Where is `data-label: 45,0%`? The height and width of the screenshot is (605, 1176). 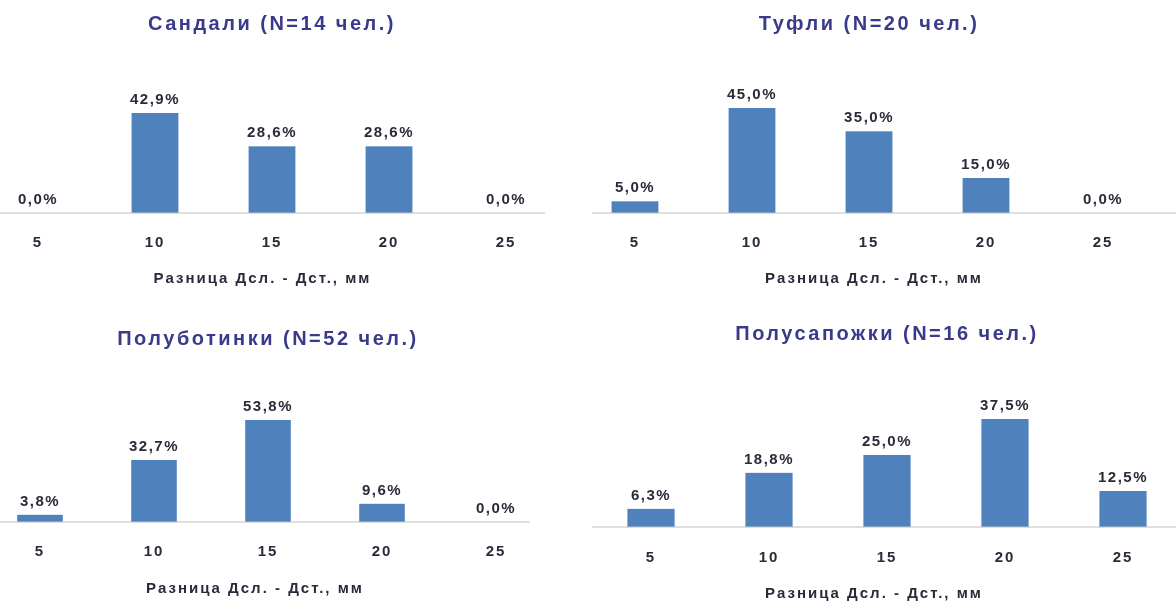 data-label: 45,0% is located at coordinates (752, 93).